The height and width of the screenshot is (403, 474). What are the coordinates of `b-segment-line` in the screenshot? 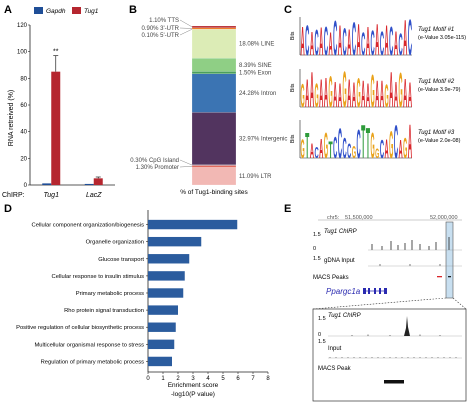 It's located at (214, 44).